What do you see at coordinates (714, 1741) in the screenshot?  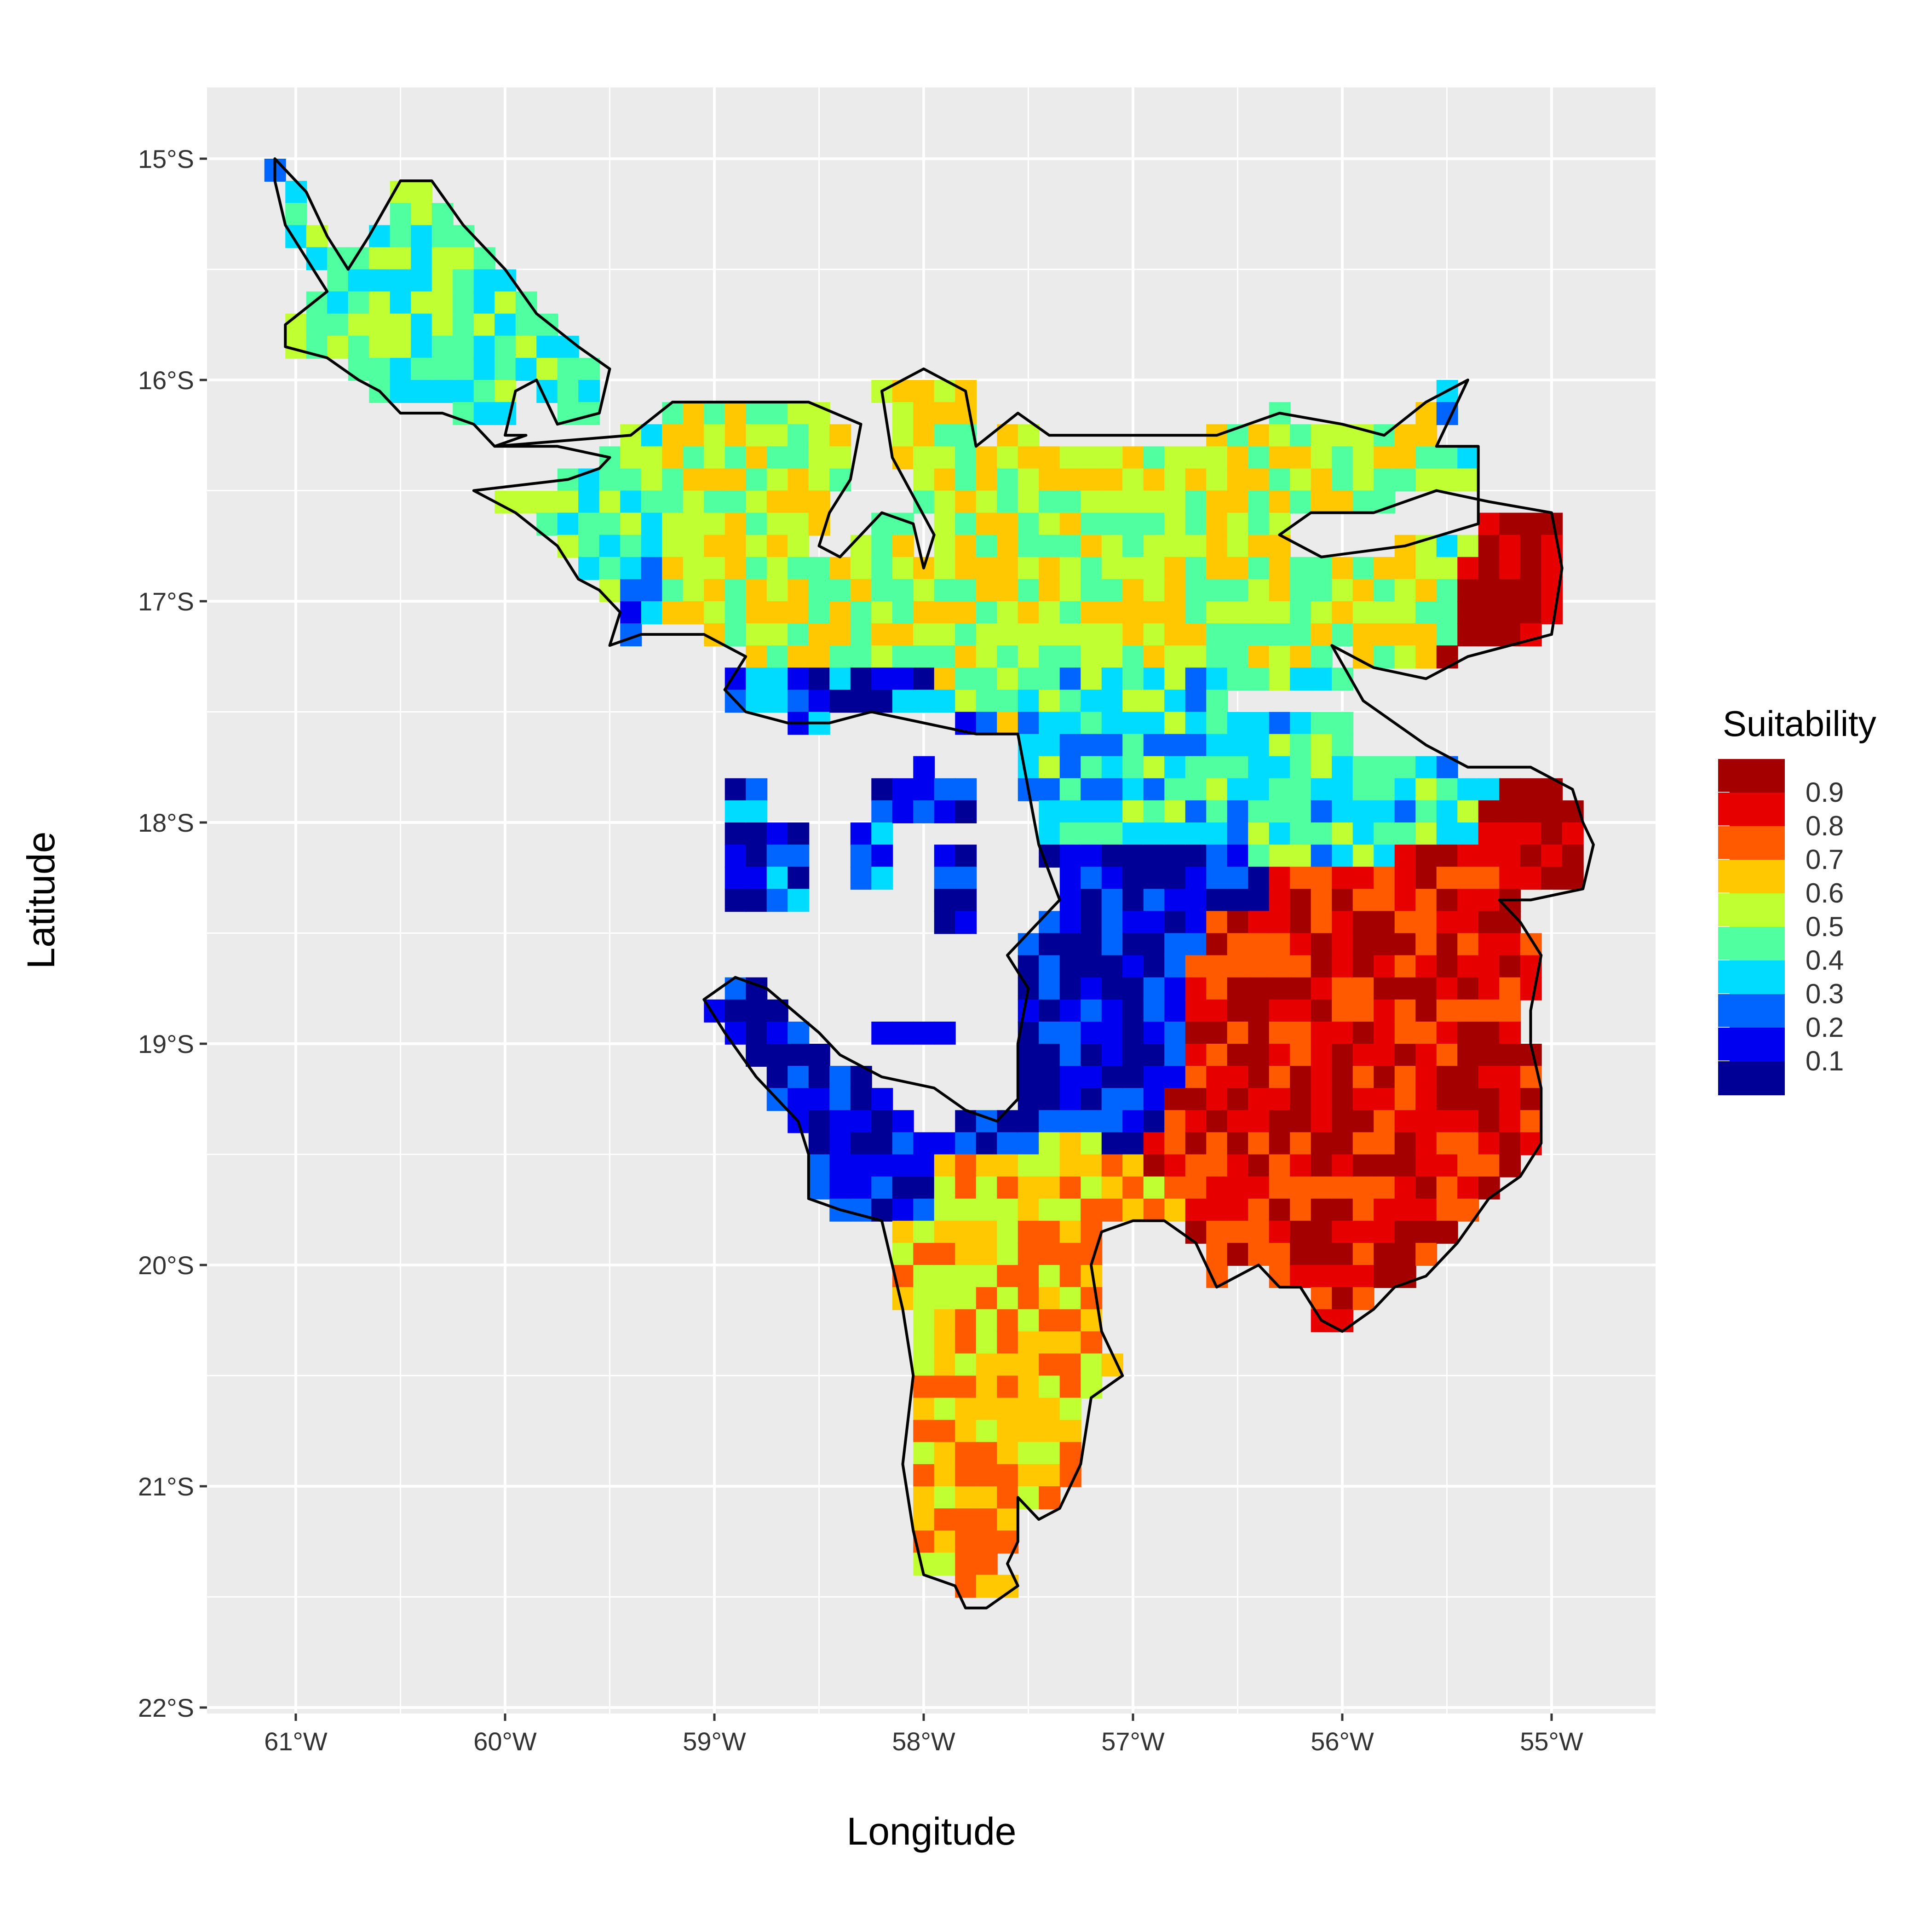 I see `x-tick-label: 59°W` at bounding box center [714, 1741].